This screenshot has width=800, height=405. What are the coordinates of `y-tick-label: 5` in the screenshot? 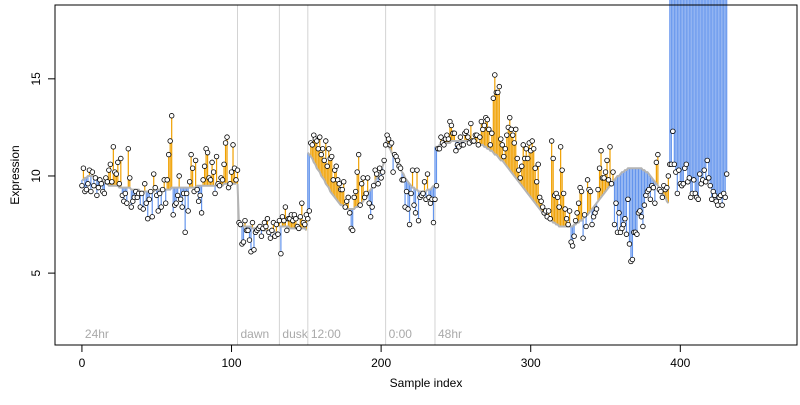 It's located at (36, 272).